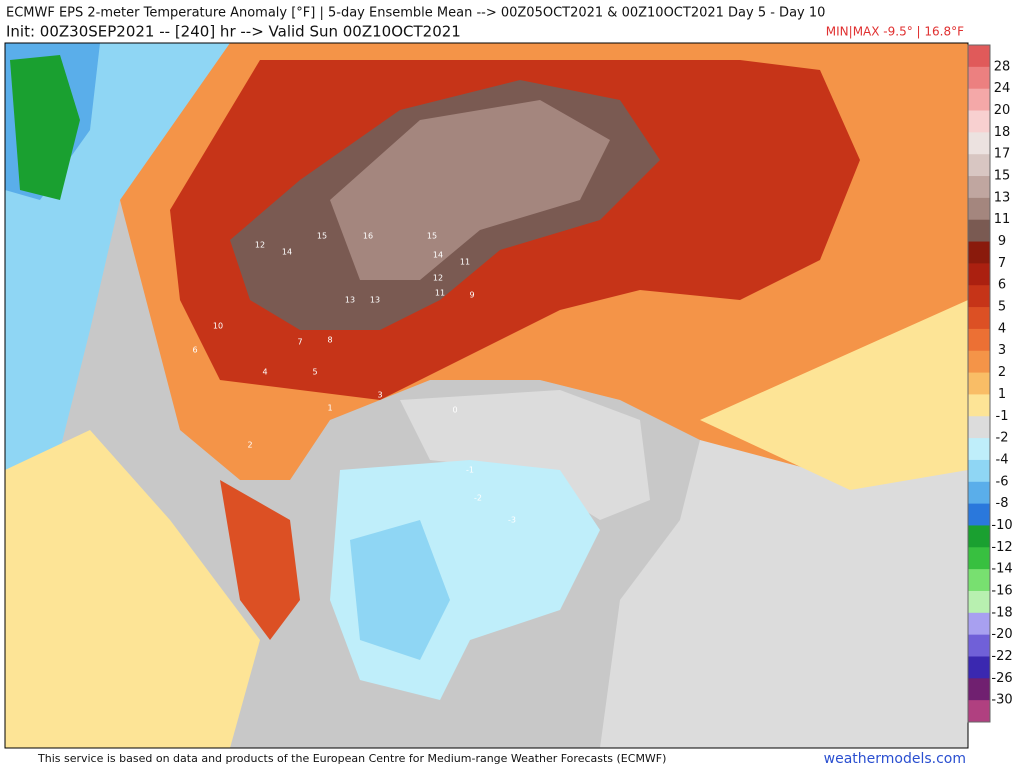 The image size is (1024, 772). What do you see at coordinates (1002, 132) in the screenshot?
I see `colorbar-label: 18` at bounding box center [1002, 132].